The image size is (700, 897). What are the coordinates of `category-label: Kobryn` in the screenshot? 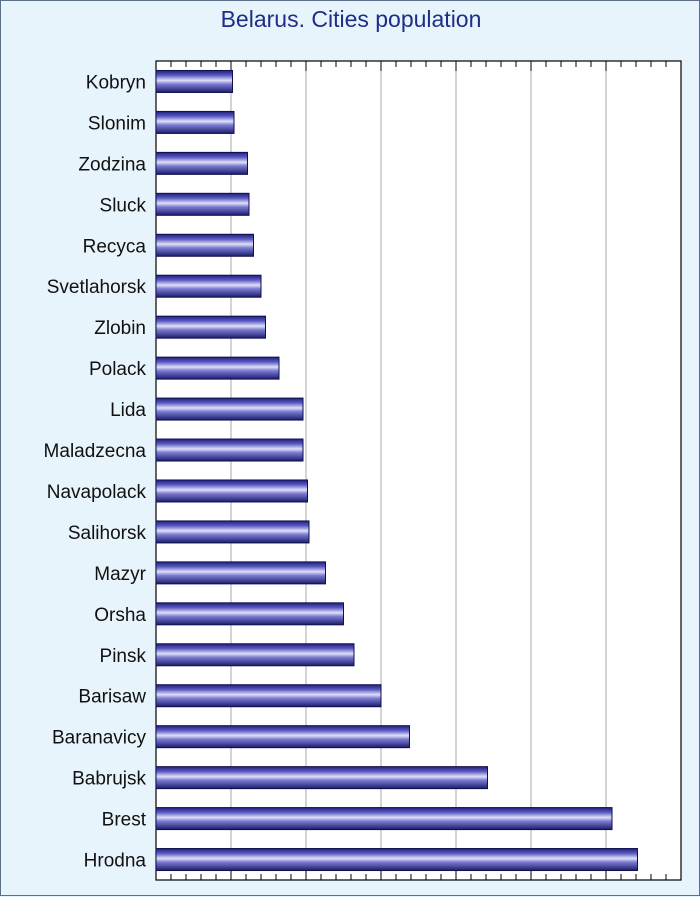 It's located at (116, 82).